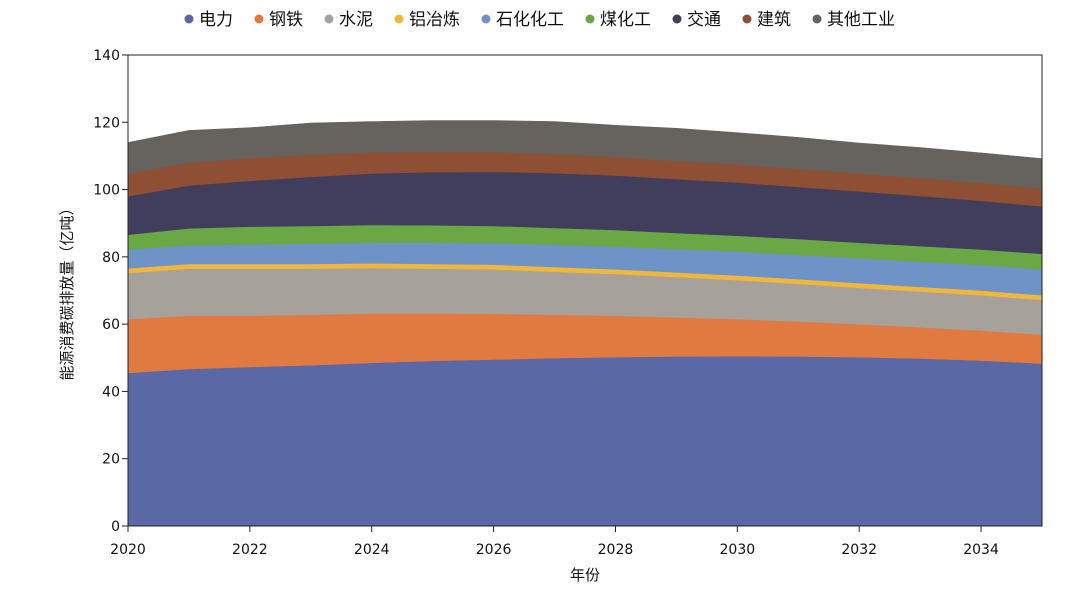 The width and height of the screenshot is (1080, 589). I want to click on legend-item-2: 水泥, so click(348, 20).